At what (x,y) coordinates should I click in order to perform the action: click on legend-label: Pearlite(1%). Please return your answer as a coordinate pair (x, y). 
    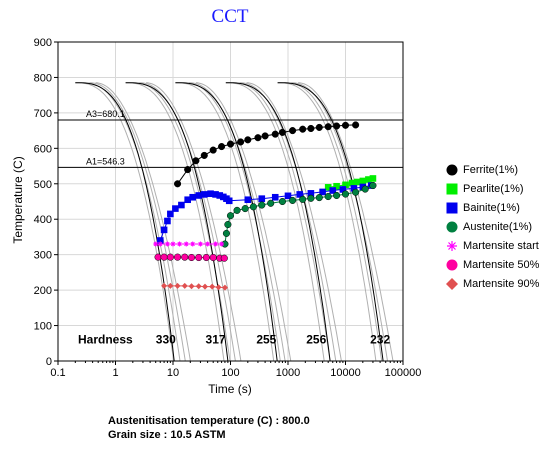
    Looking at the image, I should click on (493, 189).